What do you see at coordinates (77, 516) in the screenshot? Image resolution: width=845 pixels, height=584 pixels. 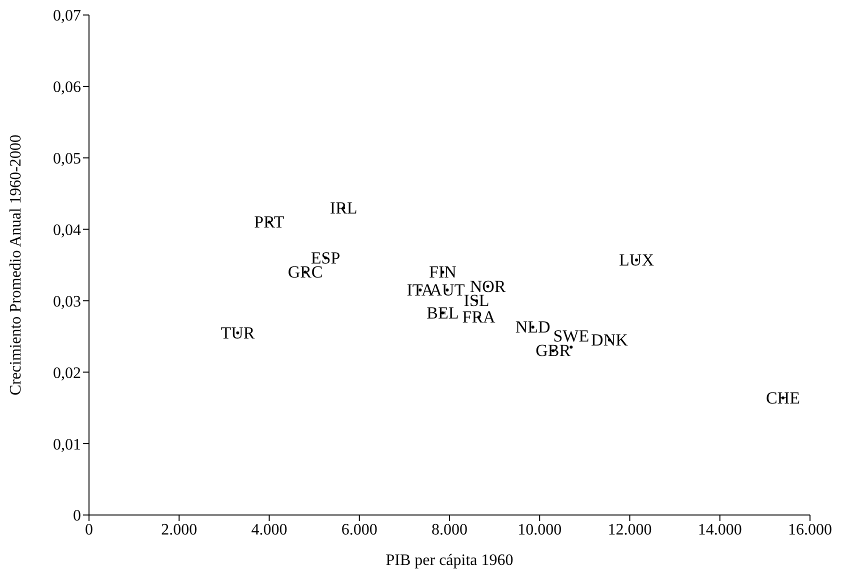 I see `y-tick-label: 0` at bounding box center [77, 516].